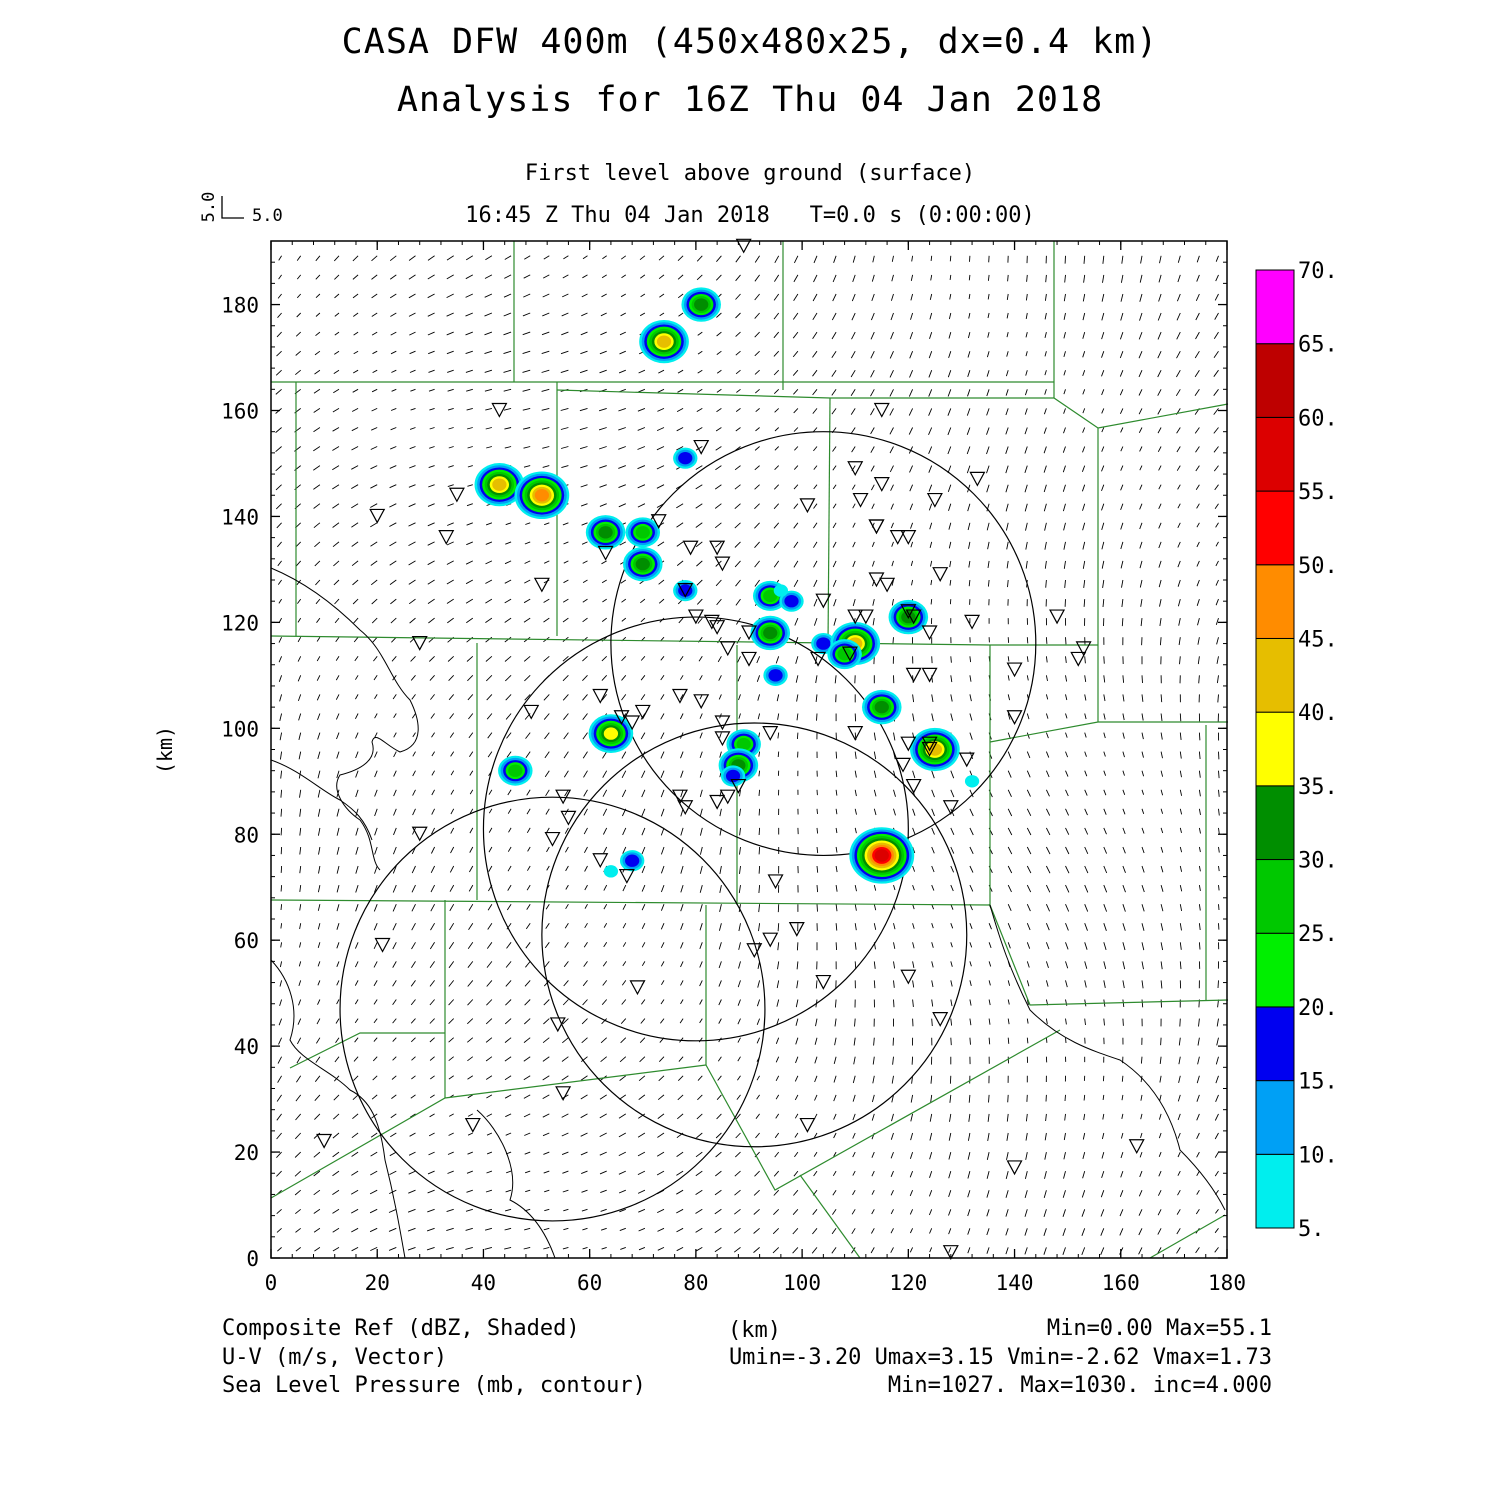 The image size is (1500, 1500). Describe the element at coordinates (1079, 1385) in the screenshot. I see `footer-pressure-minmax: Min=1027. Max=1030. inc=4.000` at that location.